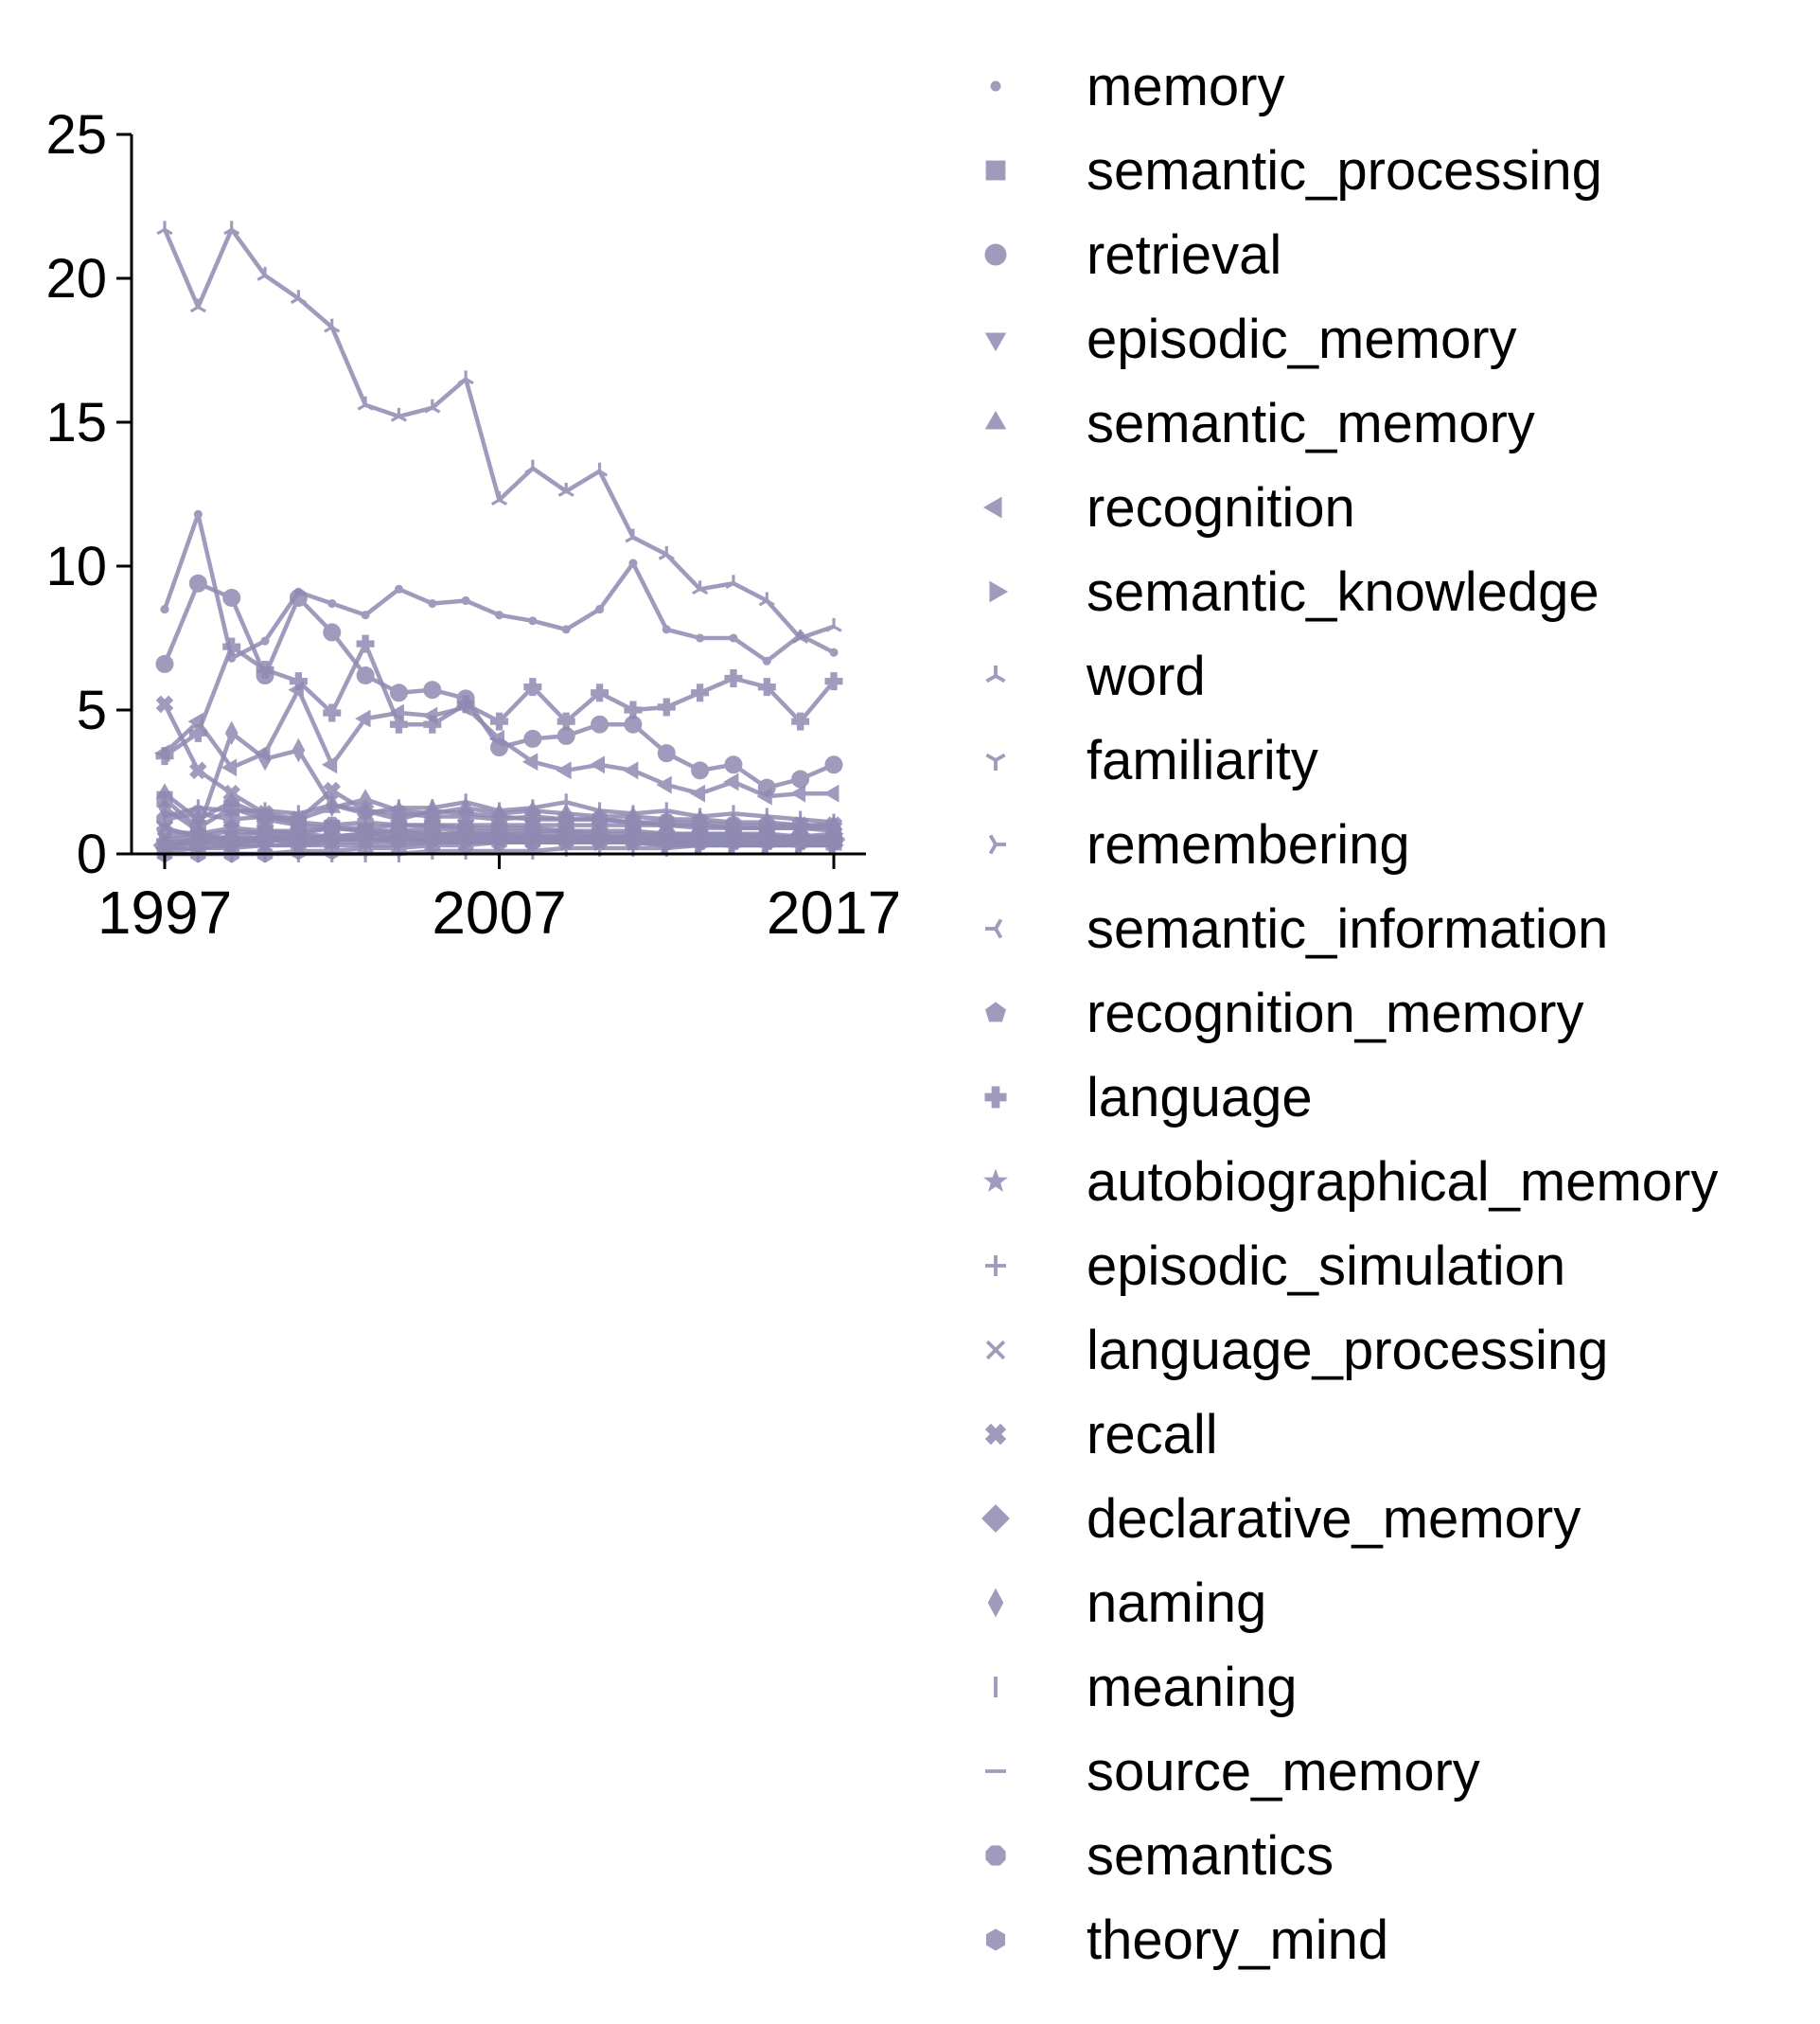 The width and height of the screenshot is (1820, 2024). What do you see at coordinates (499, 700) in the screenshot?
I see `series-language` at bounding box center [499, 700].